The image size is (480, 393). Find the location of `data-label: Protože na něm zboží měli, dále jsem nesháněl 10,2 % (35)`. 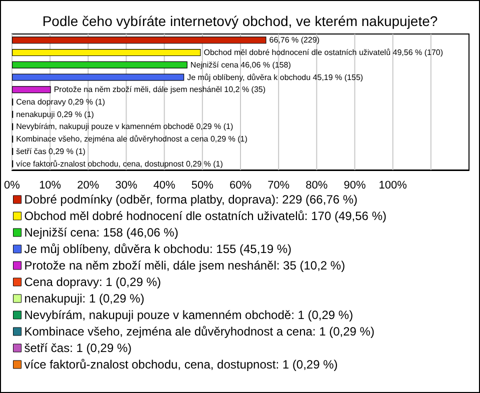

data-label: Protože na něm zboží měli, dále jsem nesháněl 10,2 % (35) is located at coordinates (160, 89).